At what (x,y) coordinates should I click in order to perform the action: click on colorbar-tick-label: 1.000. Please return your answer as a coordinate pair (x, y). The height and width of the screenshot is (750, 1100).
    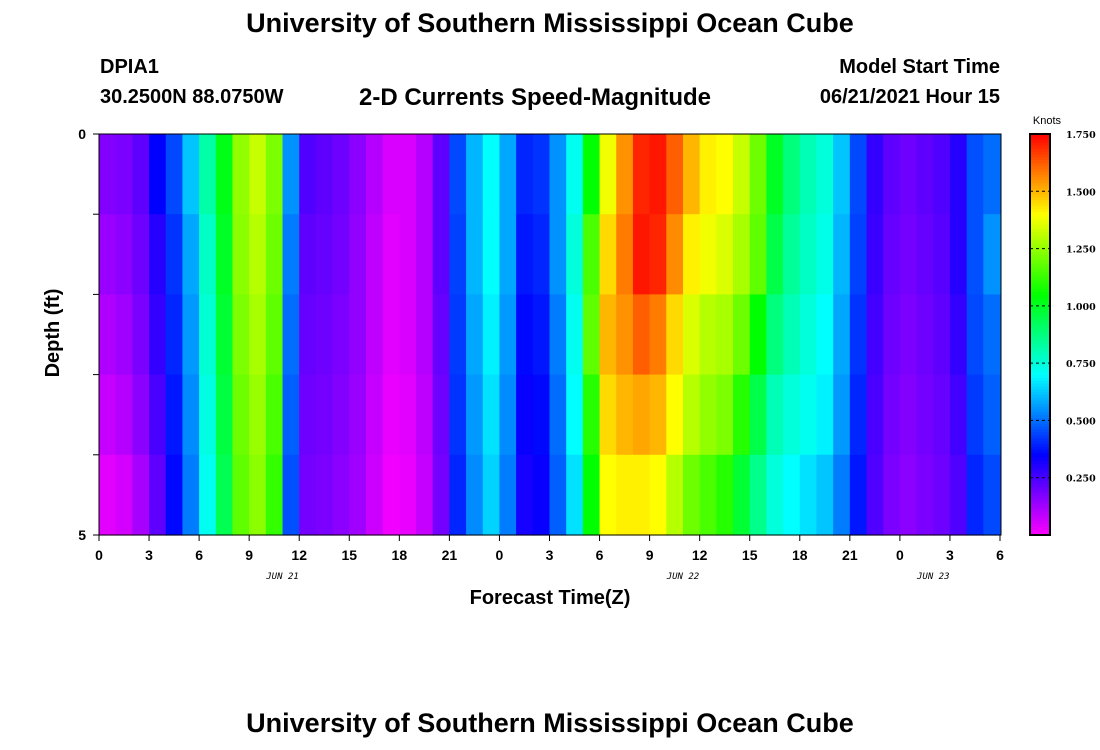
    Looking at the image, I should click on (1081, 307).